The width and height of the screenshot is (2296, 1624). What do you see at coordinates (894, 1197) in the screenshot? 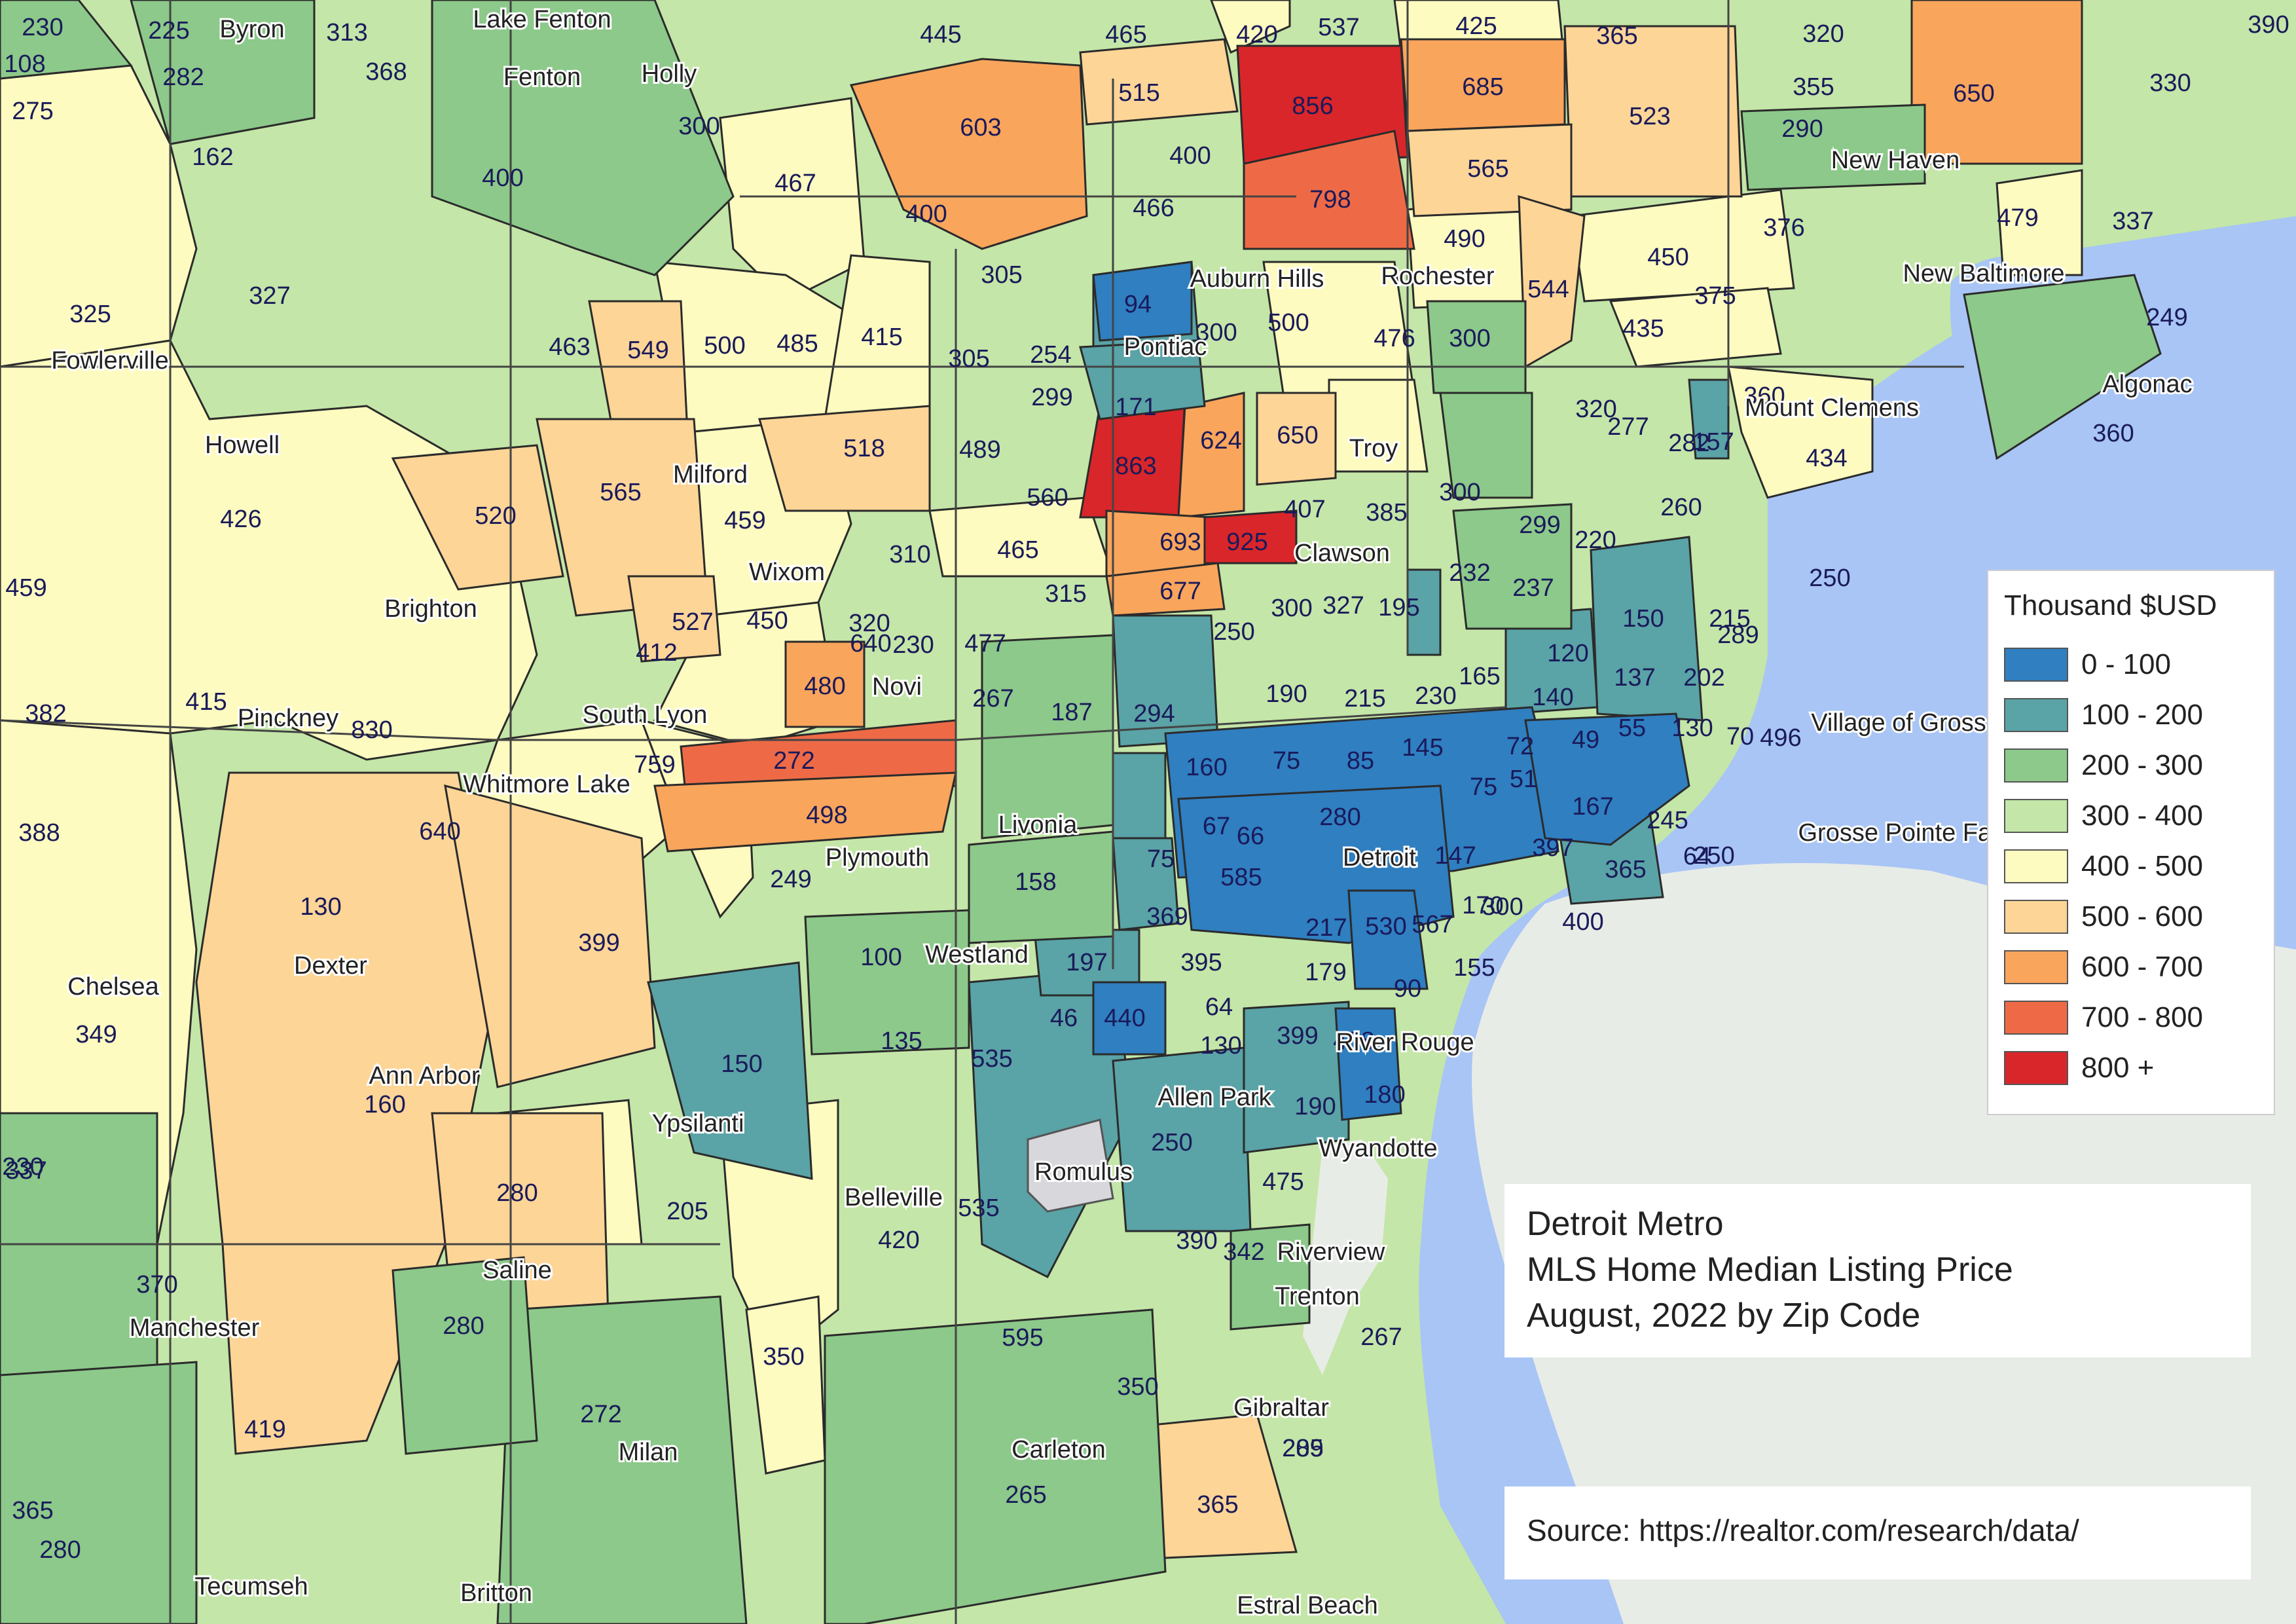
I see `place-label: Belleville` at bounding box center [894, 1197].